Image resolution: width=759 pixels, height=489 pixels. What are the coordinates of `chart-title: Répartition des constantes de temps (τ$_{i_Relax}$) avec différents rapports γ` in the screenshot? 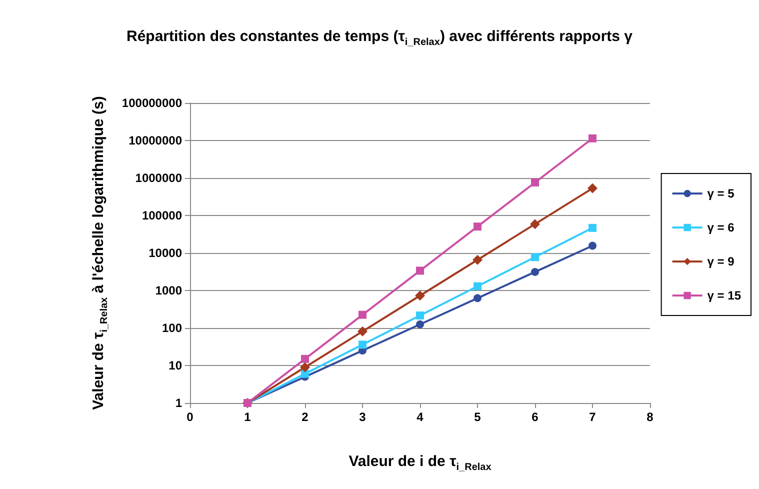 It's located at (379, 38).